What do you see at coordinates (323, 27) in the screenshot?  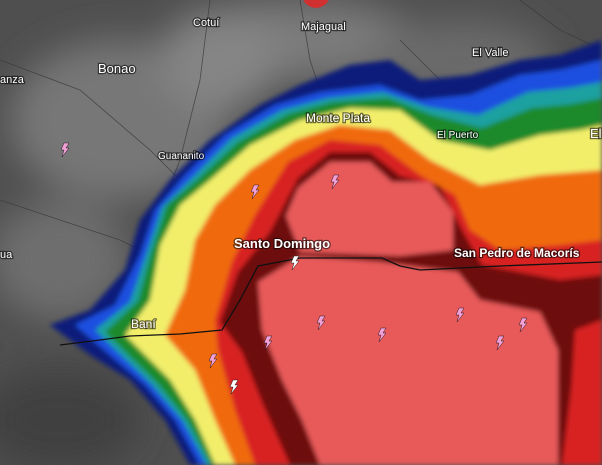 I see `place-label: Majagual` at bounding box center [323, 27].